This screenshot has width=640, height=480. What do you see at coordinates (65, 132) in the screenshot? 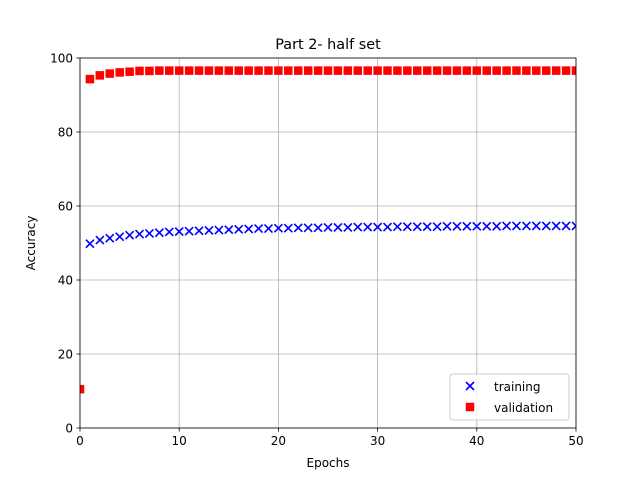
I see `y-tick-label: 80` at bounding box center [65, 132].